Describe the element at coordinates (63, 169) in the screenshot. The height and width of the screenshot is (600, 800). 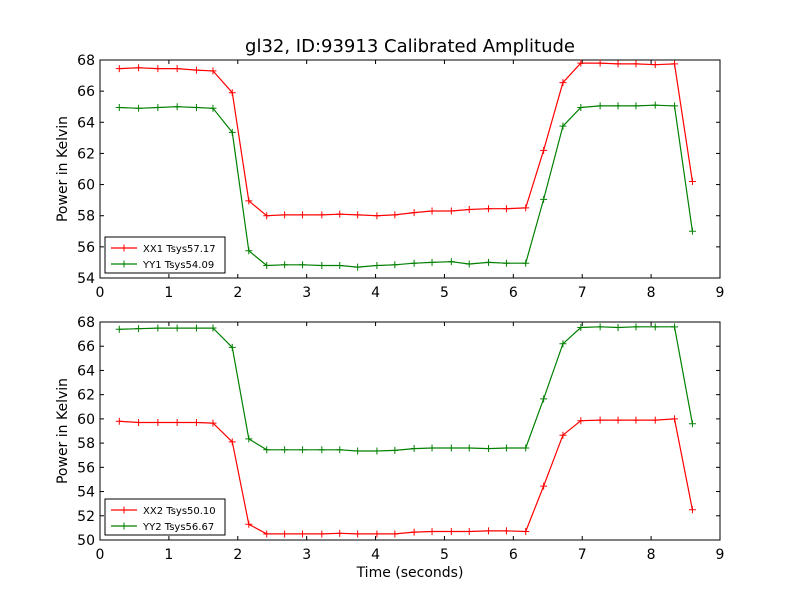
I see `y-axis-label: Power in Kelvin` at that location.